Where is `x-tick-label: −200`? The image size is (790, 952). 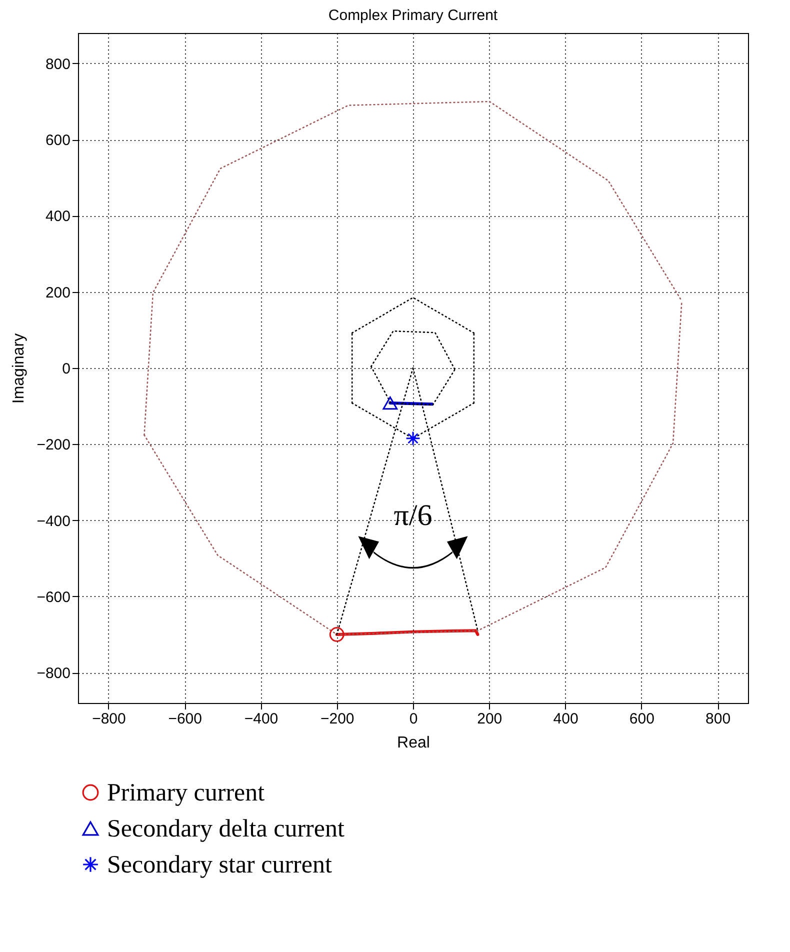 x-tick-label: −200 is located at coordinates (337, 719).